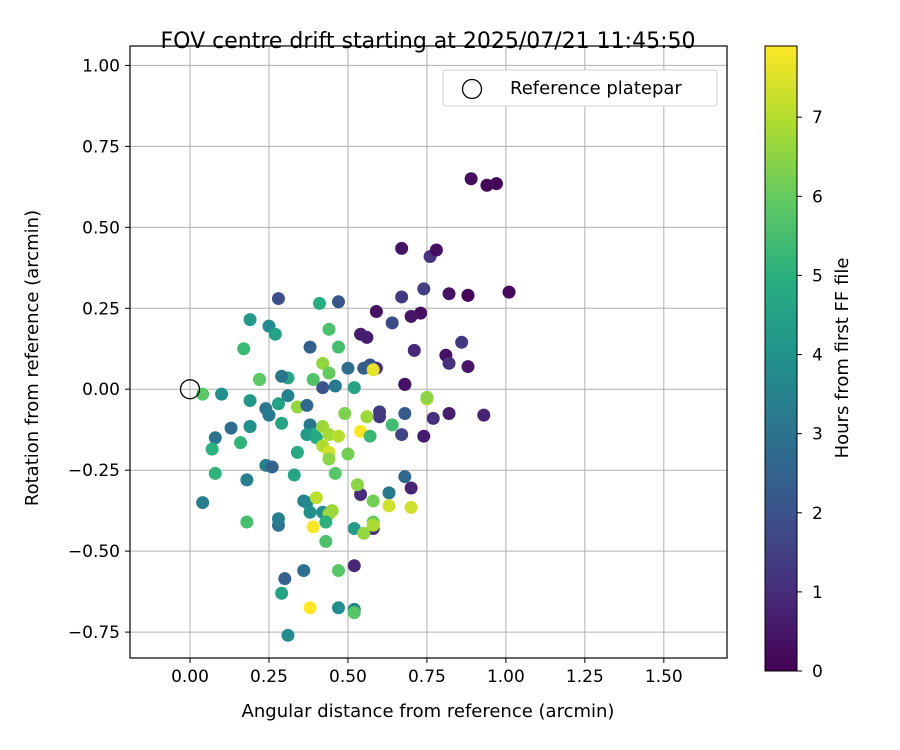 This screenshot has width=900, height=750. Describe the element at coordinates (190, 389) in the screenshot. I see `reference-marker-group` at that location.